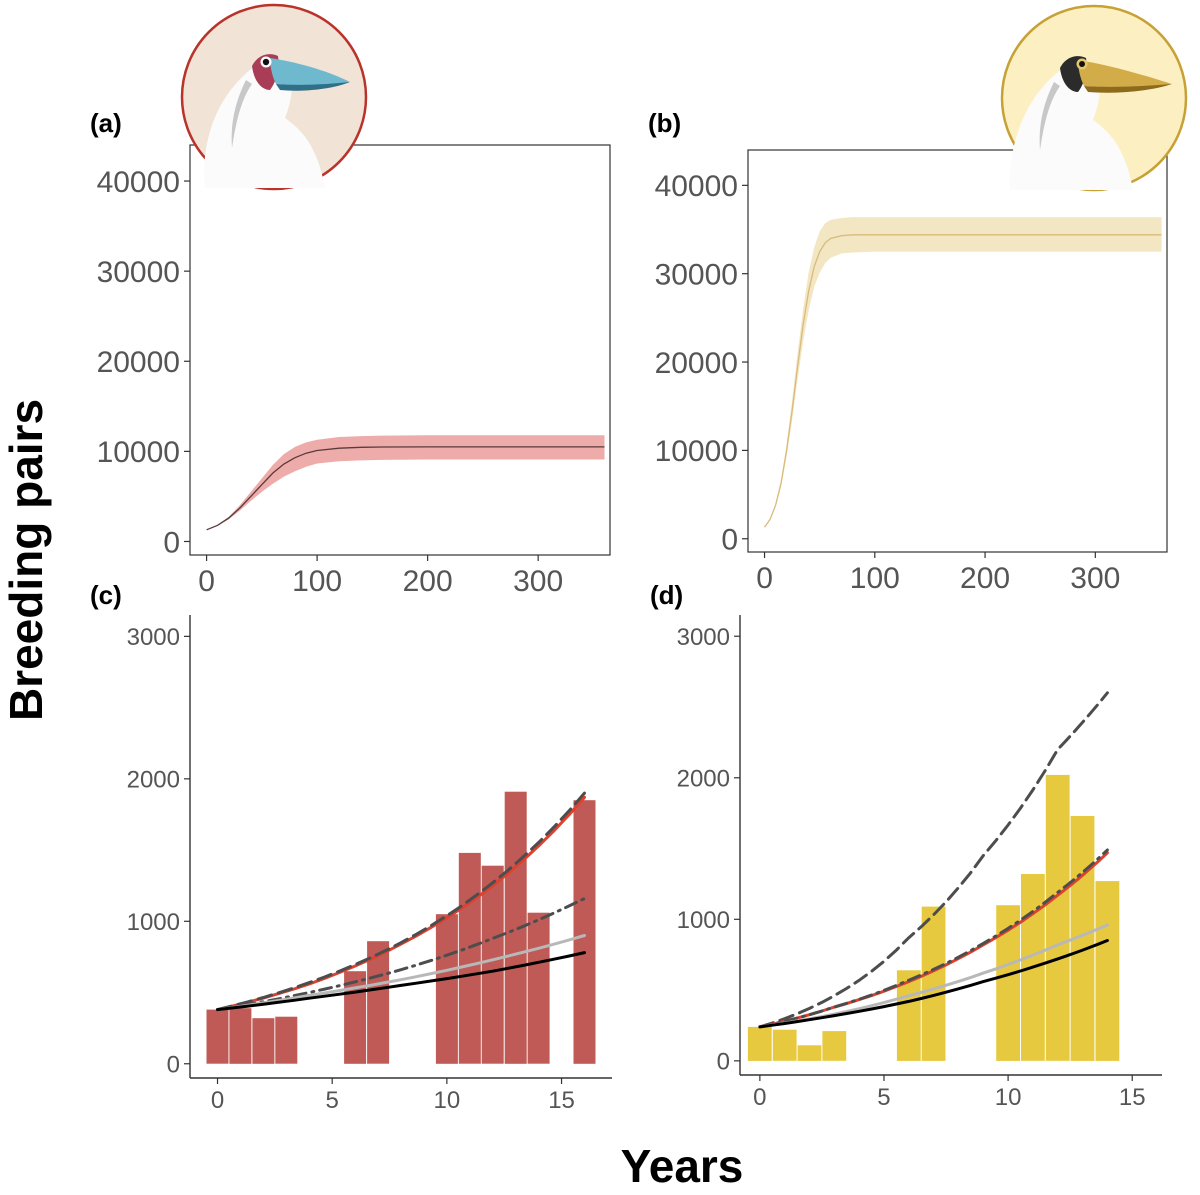  I want to click on panel-label: (b), so click(664, 123).